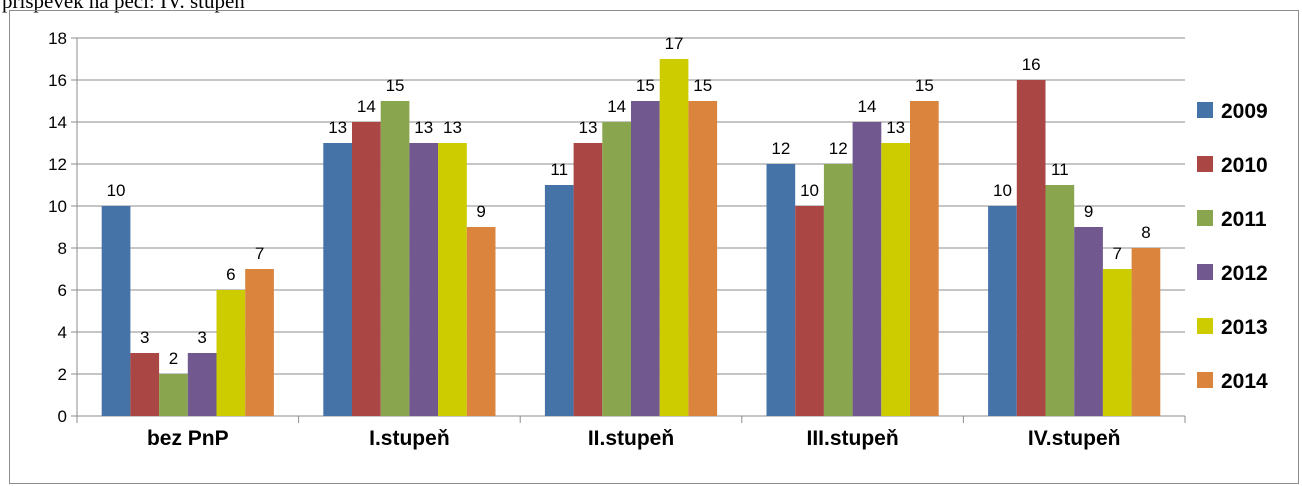  Describe the element at coordinates (62, 332) in the screenshot. I see `y-tick-label: 4` at that location.